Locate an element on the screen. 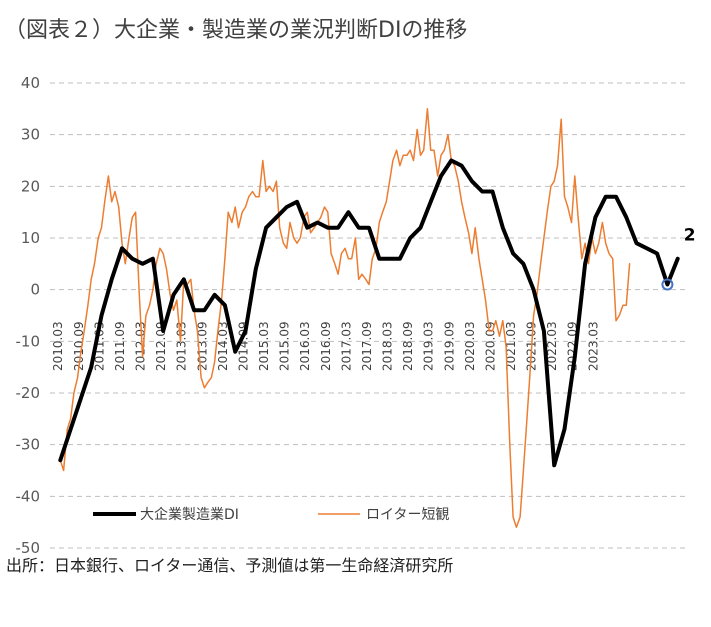 This screenshot has width=711, height=627. x-tick-label: 2021.03 is located at coordinates (511, 346).